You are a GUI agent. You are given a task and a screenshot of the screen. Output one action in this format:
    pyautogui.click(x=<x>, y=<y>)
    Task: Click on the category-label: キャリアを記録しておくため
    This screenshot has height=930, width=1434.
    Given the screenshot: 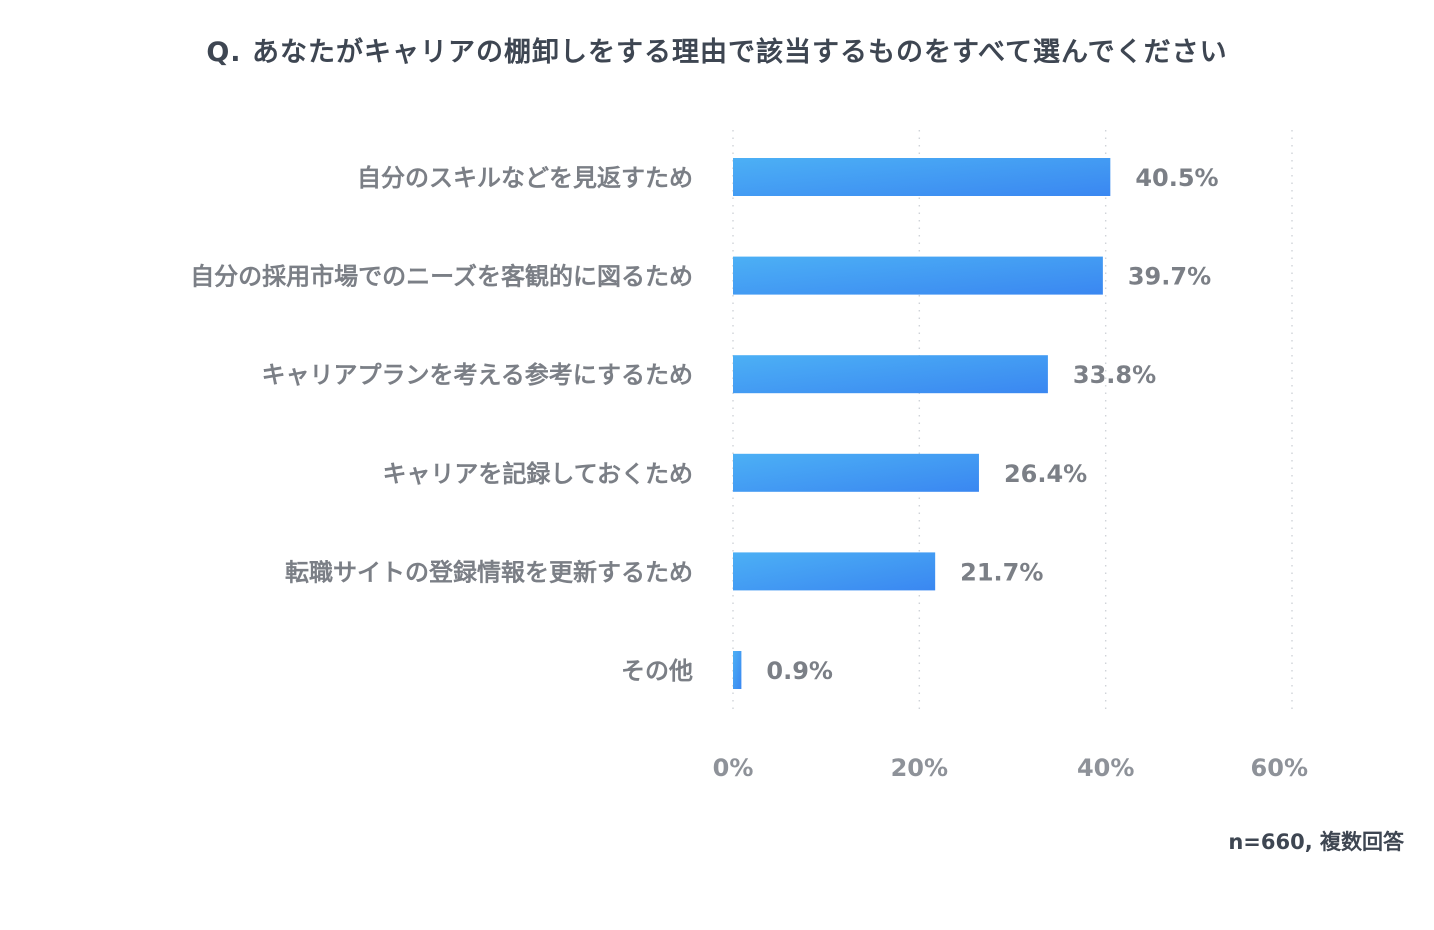 What is the action you would take?
    pyautogui.click(x=537, y=474)
    